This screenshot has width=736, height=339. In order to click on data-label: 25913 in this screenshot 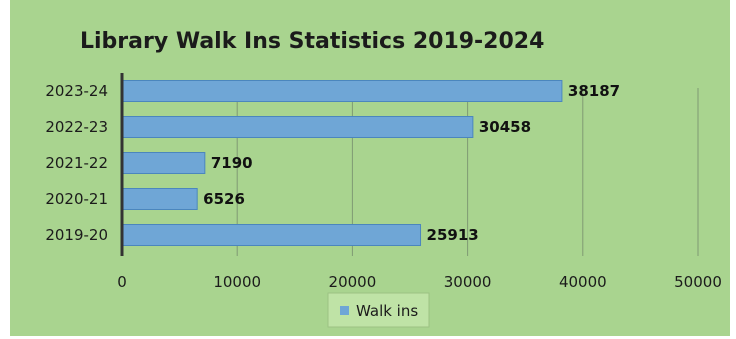, I will do `click(453, 235)`.